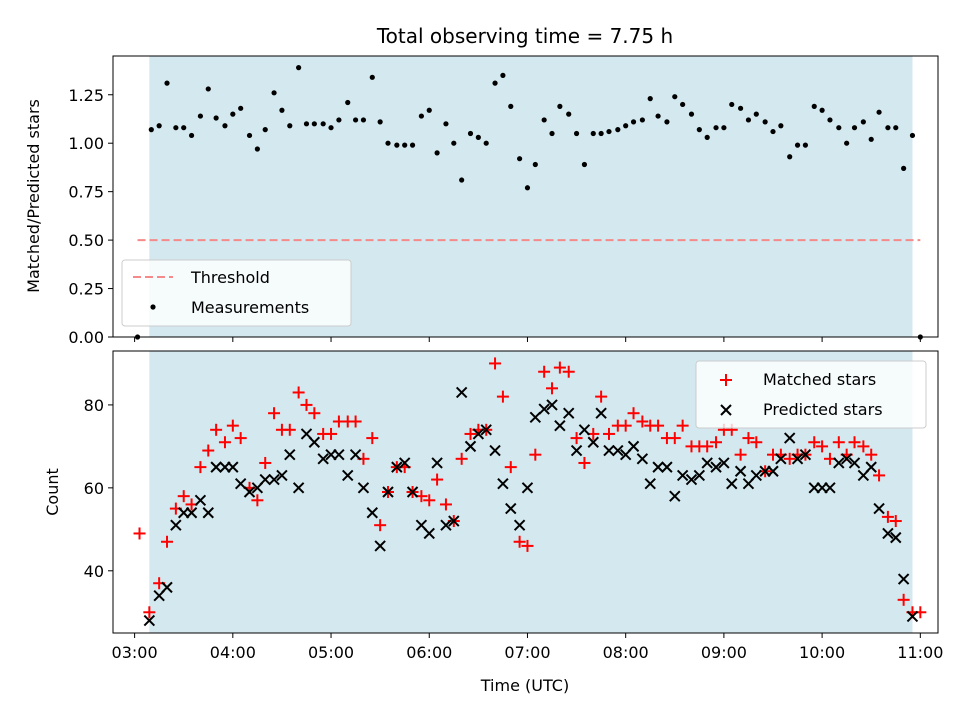 The width and height of the screenshot is (960, 720). What do you see at coordinates (86, 337) in the screenshot?
I see `y-tick-label: 0.00` at bounding box center [86, 337].